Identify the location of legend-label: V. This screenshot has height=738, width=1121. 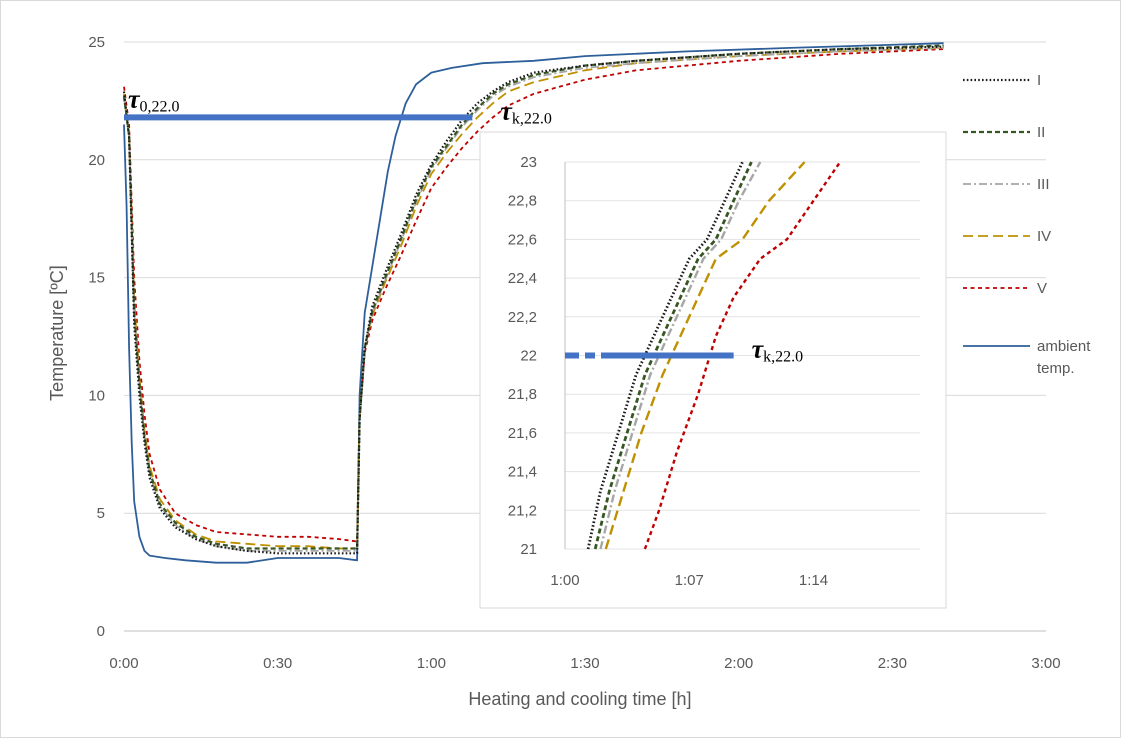
(1042, 288).